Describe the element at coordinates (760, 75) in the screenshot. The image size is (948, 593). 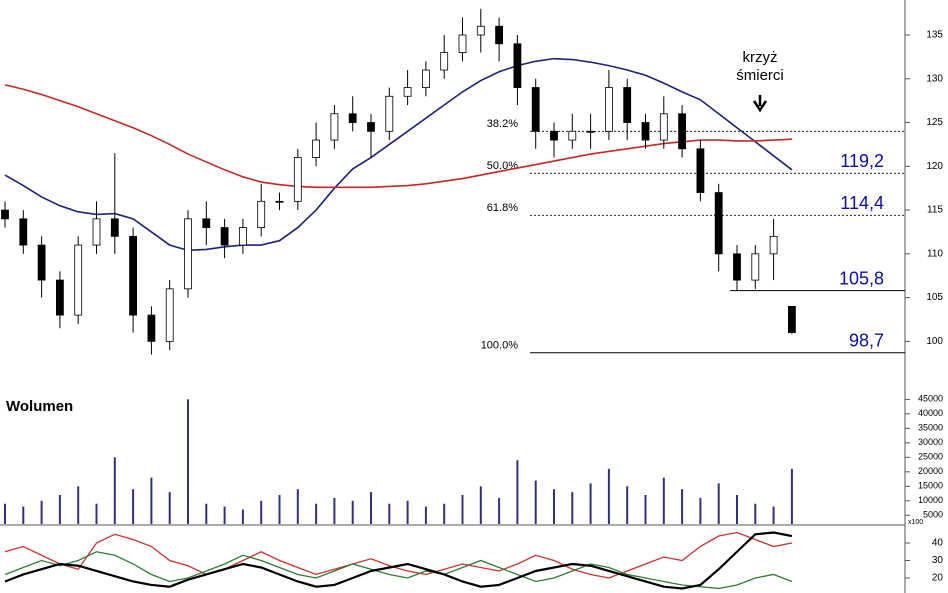
I see `annotation: śmierci` at that location.